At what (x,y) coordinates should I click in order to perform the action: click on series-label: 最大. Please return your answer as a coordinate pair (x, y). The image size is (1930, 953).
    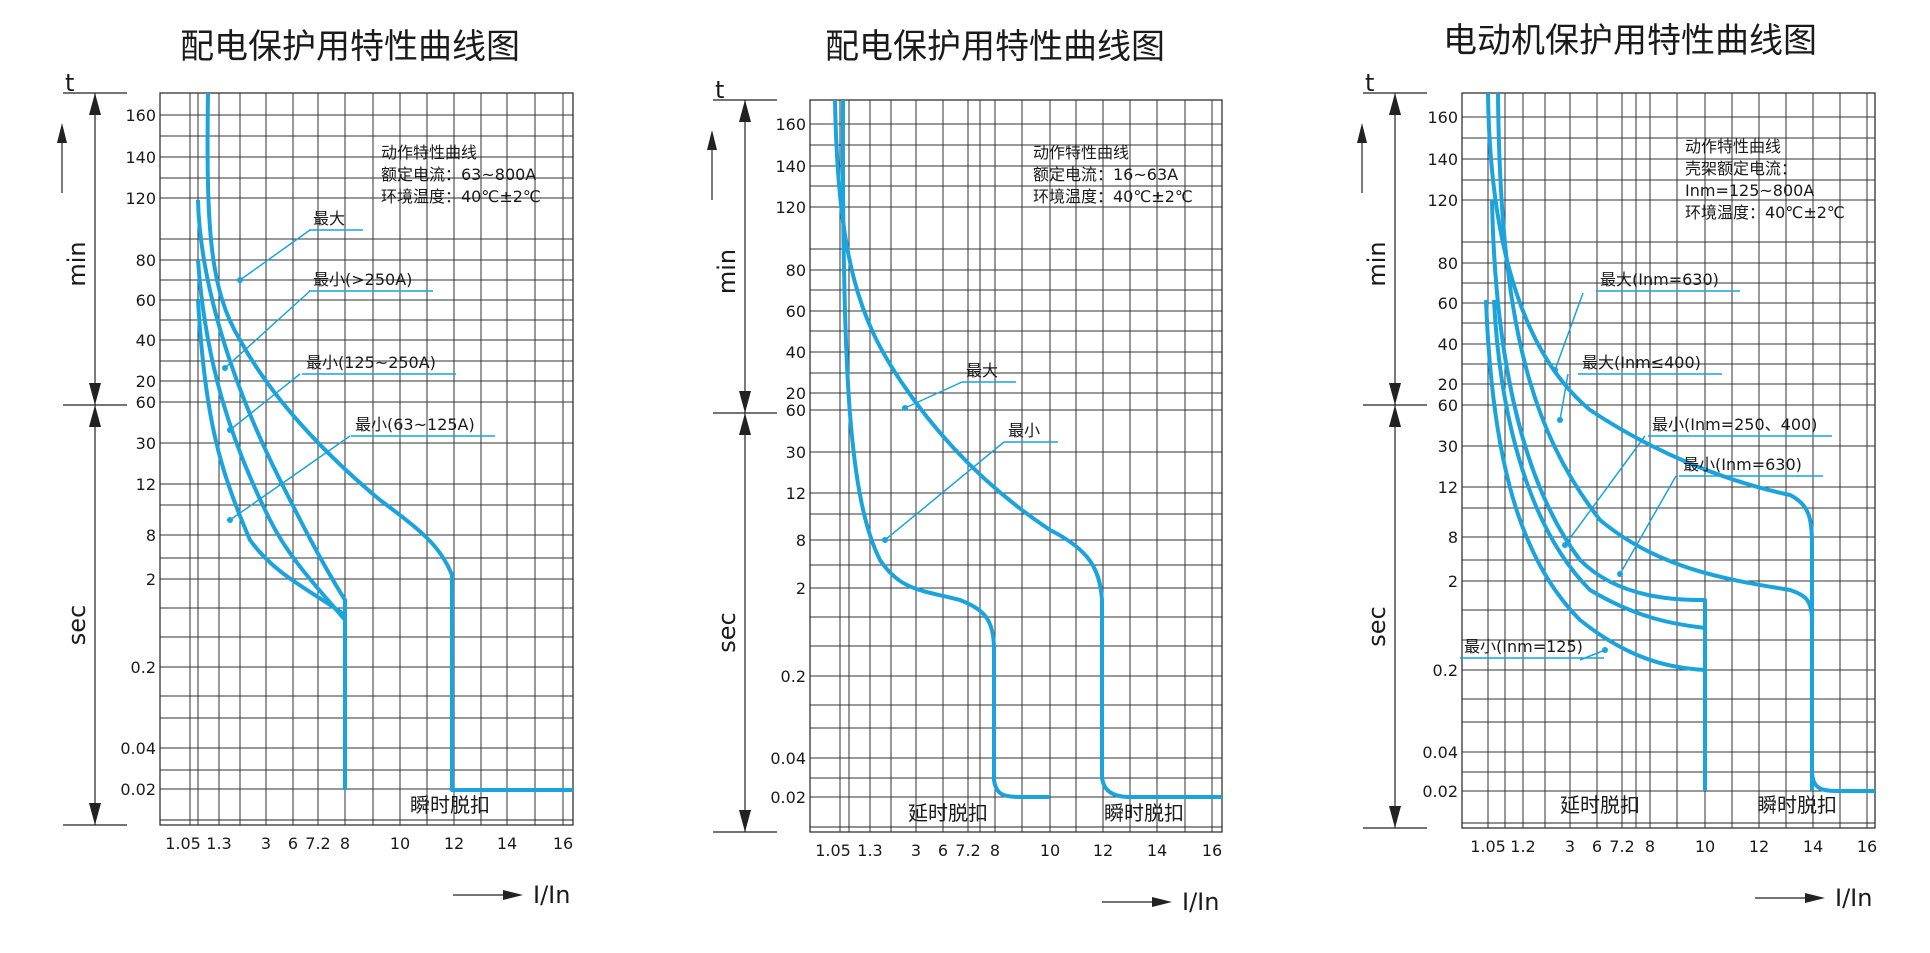
    Looking at the image, I should click on (329, 218).